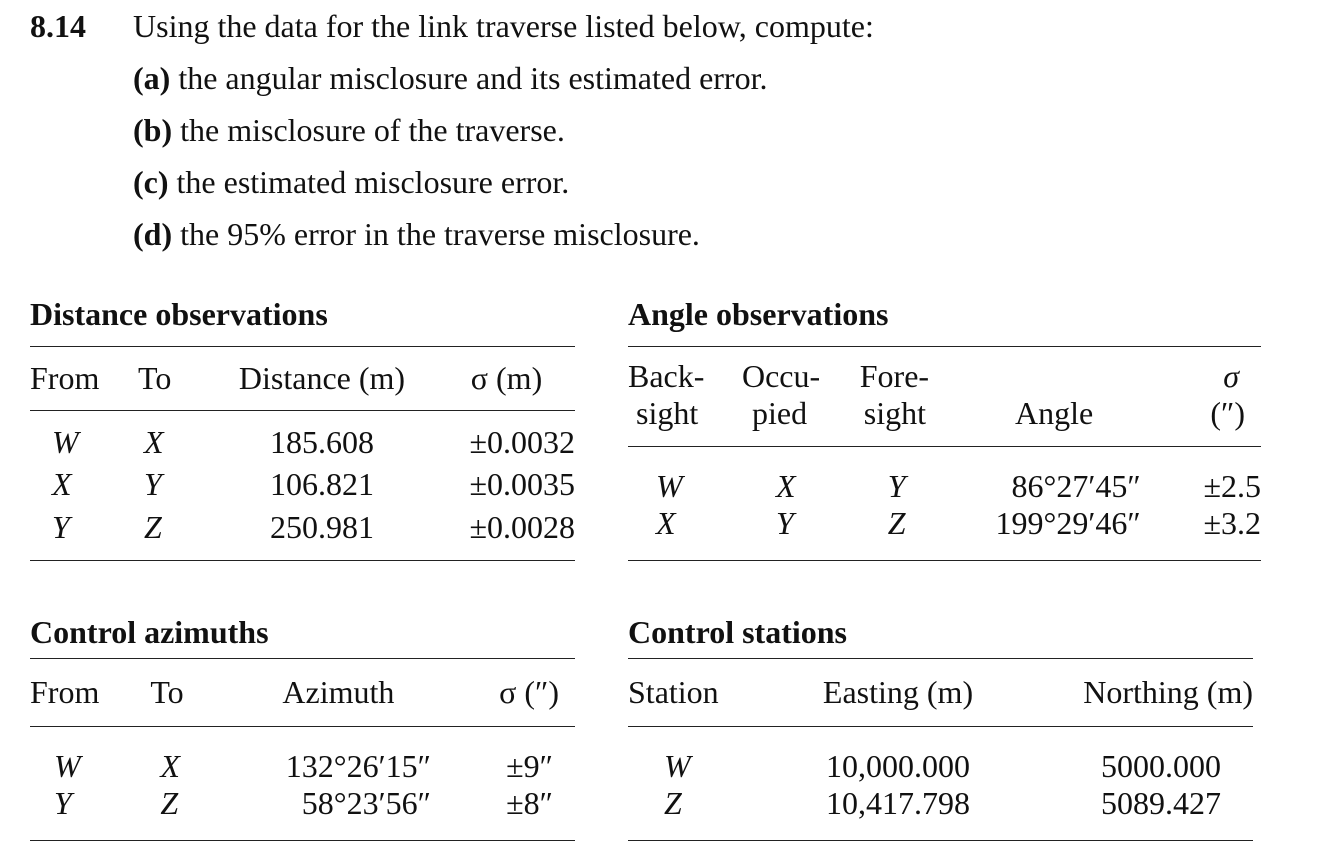 Image resolution: width=1325 pixels, height=868 pixels. I want to click on table-row: W 10,000.000 5000.000, so click(940, 756).